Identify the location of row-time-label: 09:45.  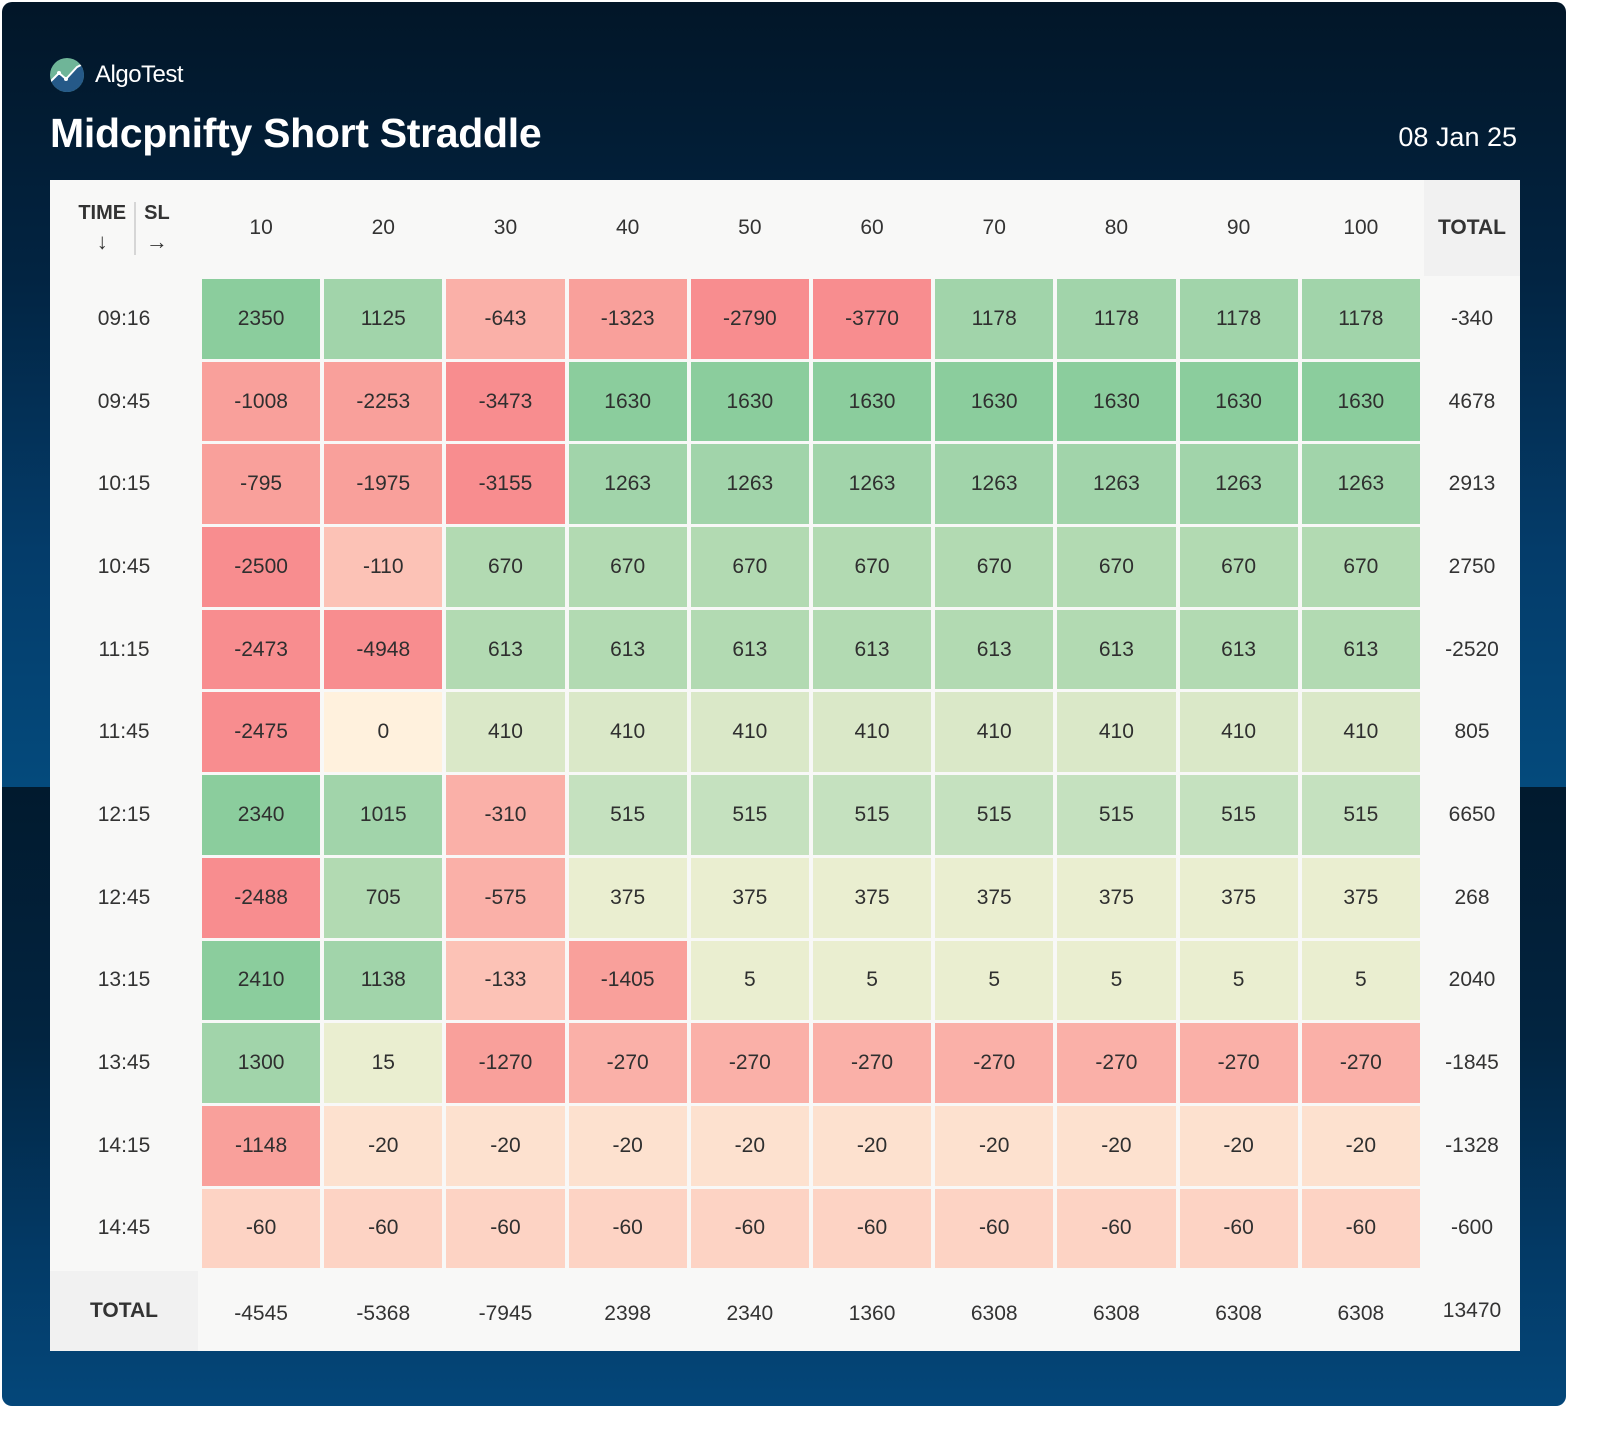
(124, 401).